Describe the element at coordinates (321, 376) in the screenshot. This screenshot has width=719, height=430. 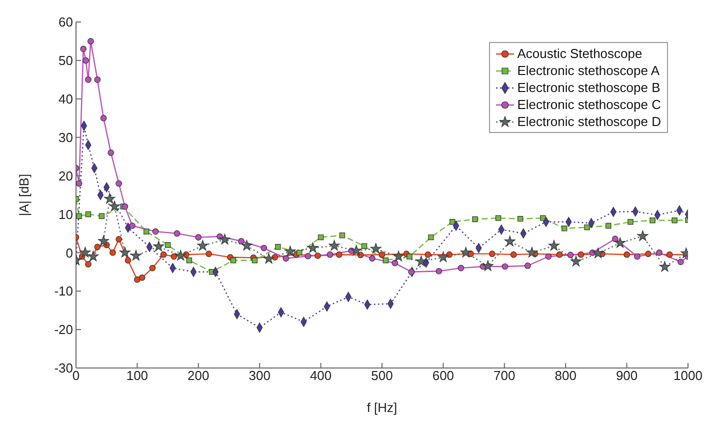
I see `x-tick-label: 400` at that location.